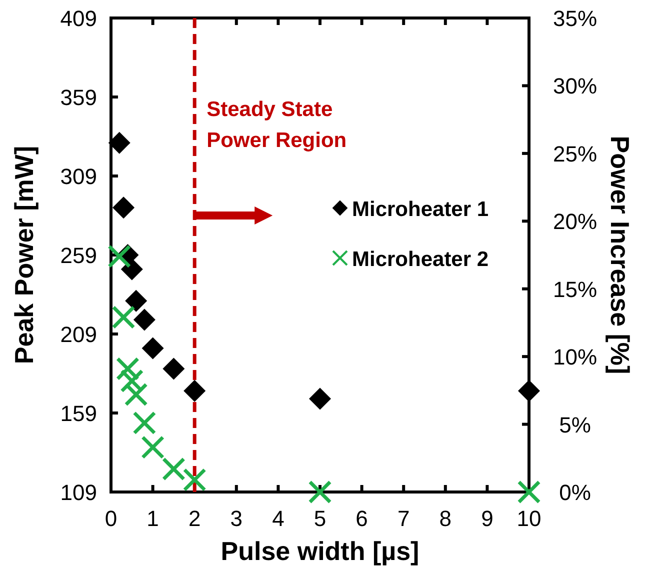 The image size is (653, 576). Describe the element at coordinates (78, 492) in the screenshot. I see `y-tick-label: 109` at that location.